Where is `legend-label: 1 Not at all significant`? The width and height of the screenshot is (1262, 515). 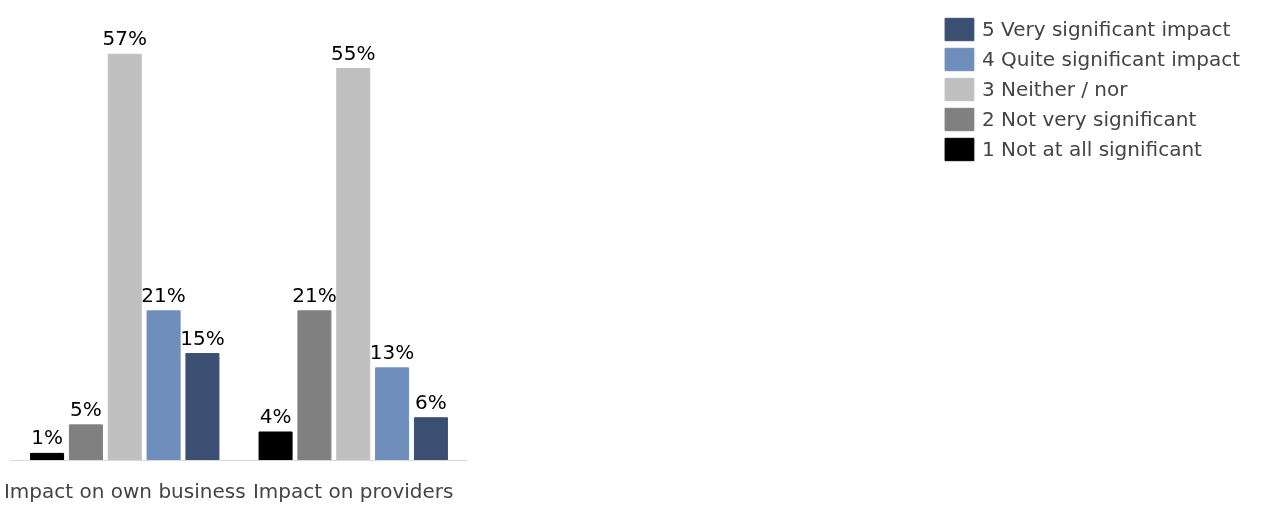
legend-label: 1 Not at all significant is located at coordinates (1091, 149).